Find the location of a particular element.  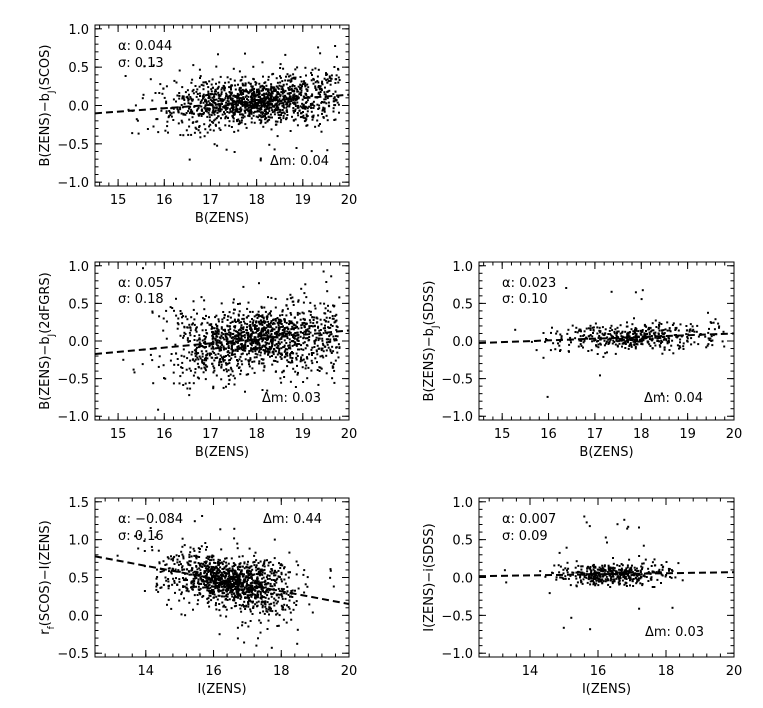

sigma-annotation: σ: 0.18 is located at coordinates (141, 299).